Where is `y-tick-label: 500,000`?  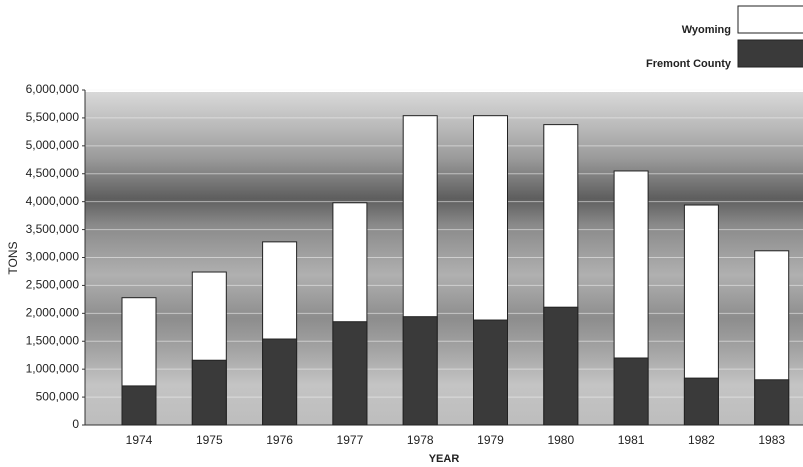
y-tick-label: 500,000 is located at coordinates (58, 396).